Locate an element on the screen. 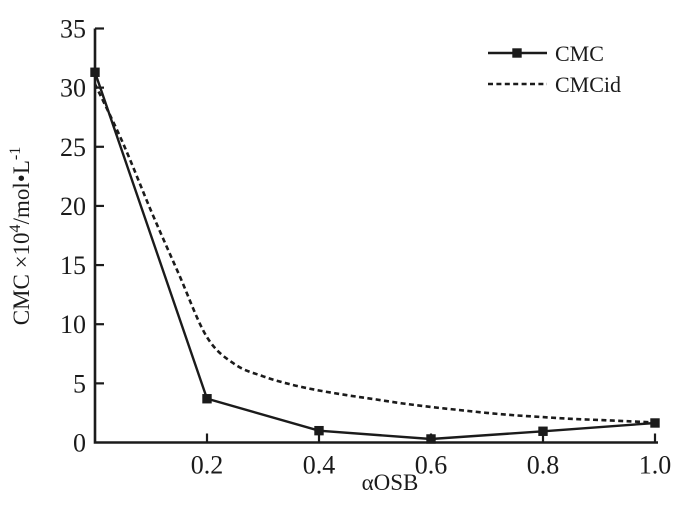 The image size is (686, 509). y-tick-label: 35 is located at coordinates (73, 29).